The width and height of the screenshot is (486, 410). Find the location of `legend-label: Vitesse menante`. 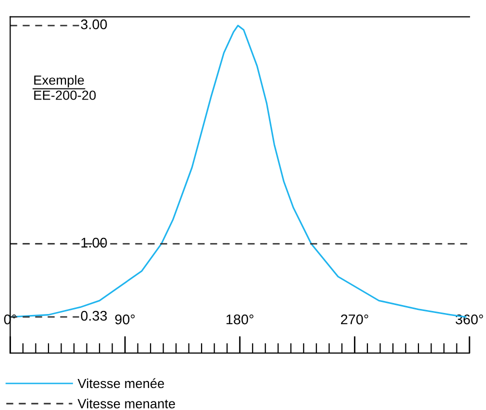

legend-label: Vitesse menante is located at coordinates (127, 403).